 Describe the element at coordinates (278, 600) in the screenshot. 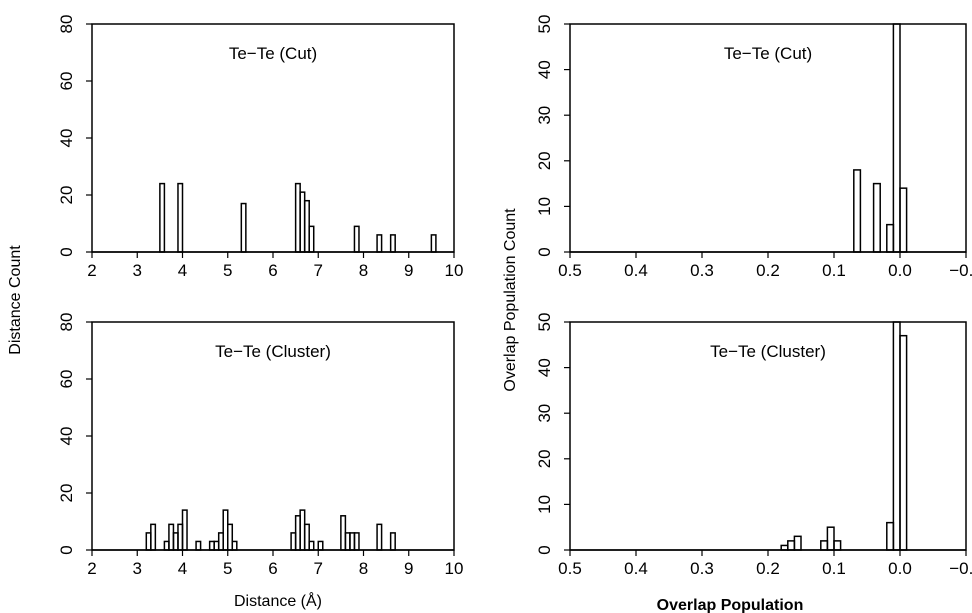

I see `left-x-axis-label: Distance (Å)` at that location.